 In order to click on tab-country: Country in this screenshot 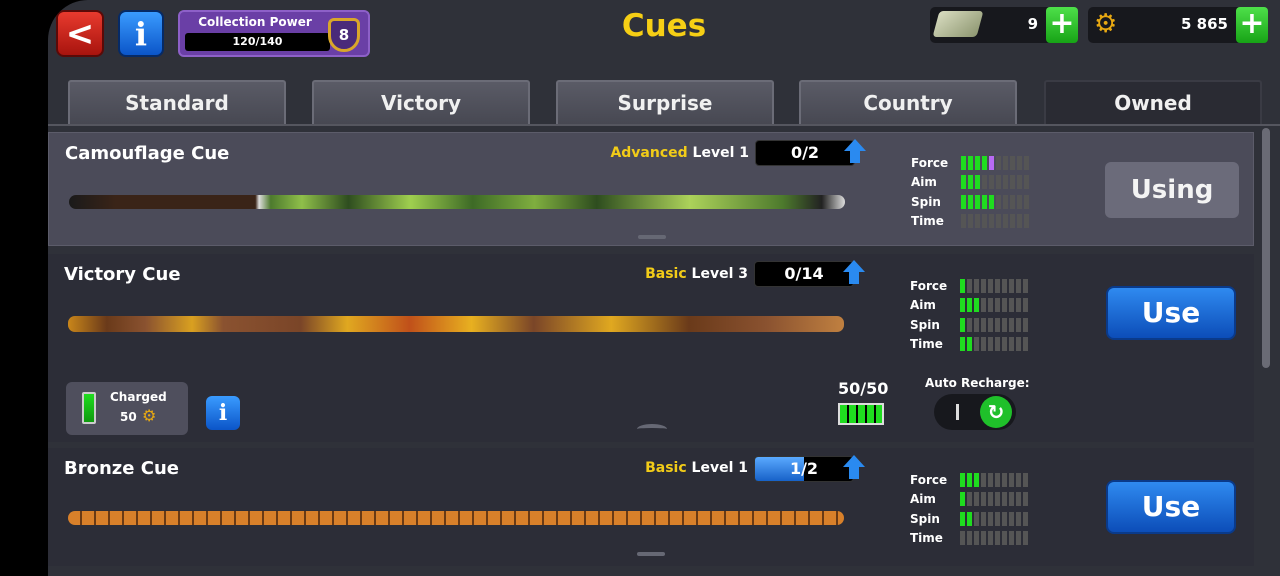, I will do `click(908, 102)`.